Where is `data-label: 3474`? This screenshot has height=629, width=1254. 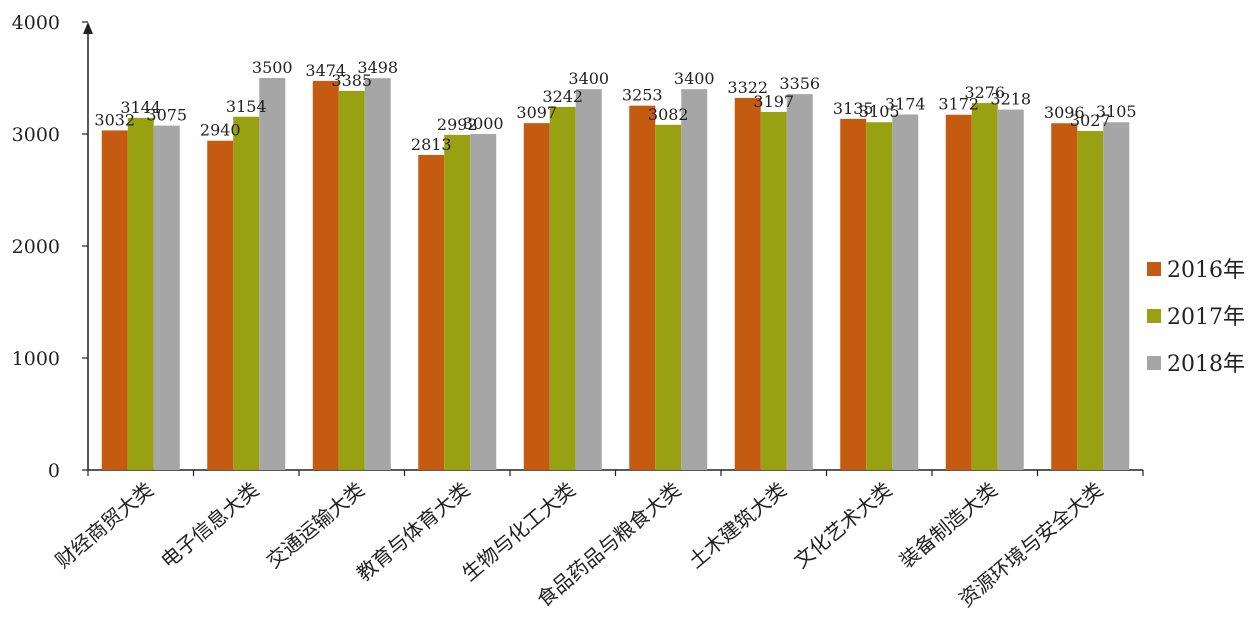
data-label: 3474 is located at coordinates (325, 70).